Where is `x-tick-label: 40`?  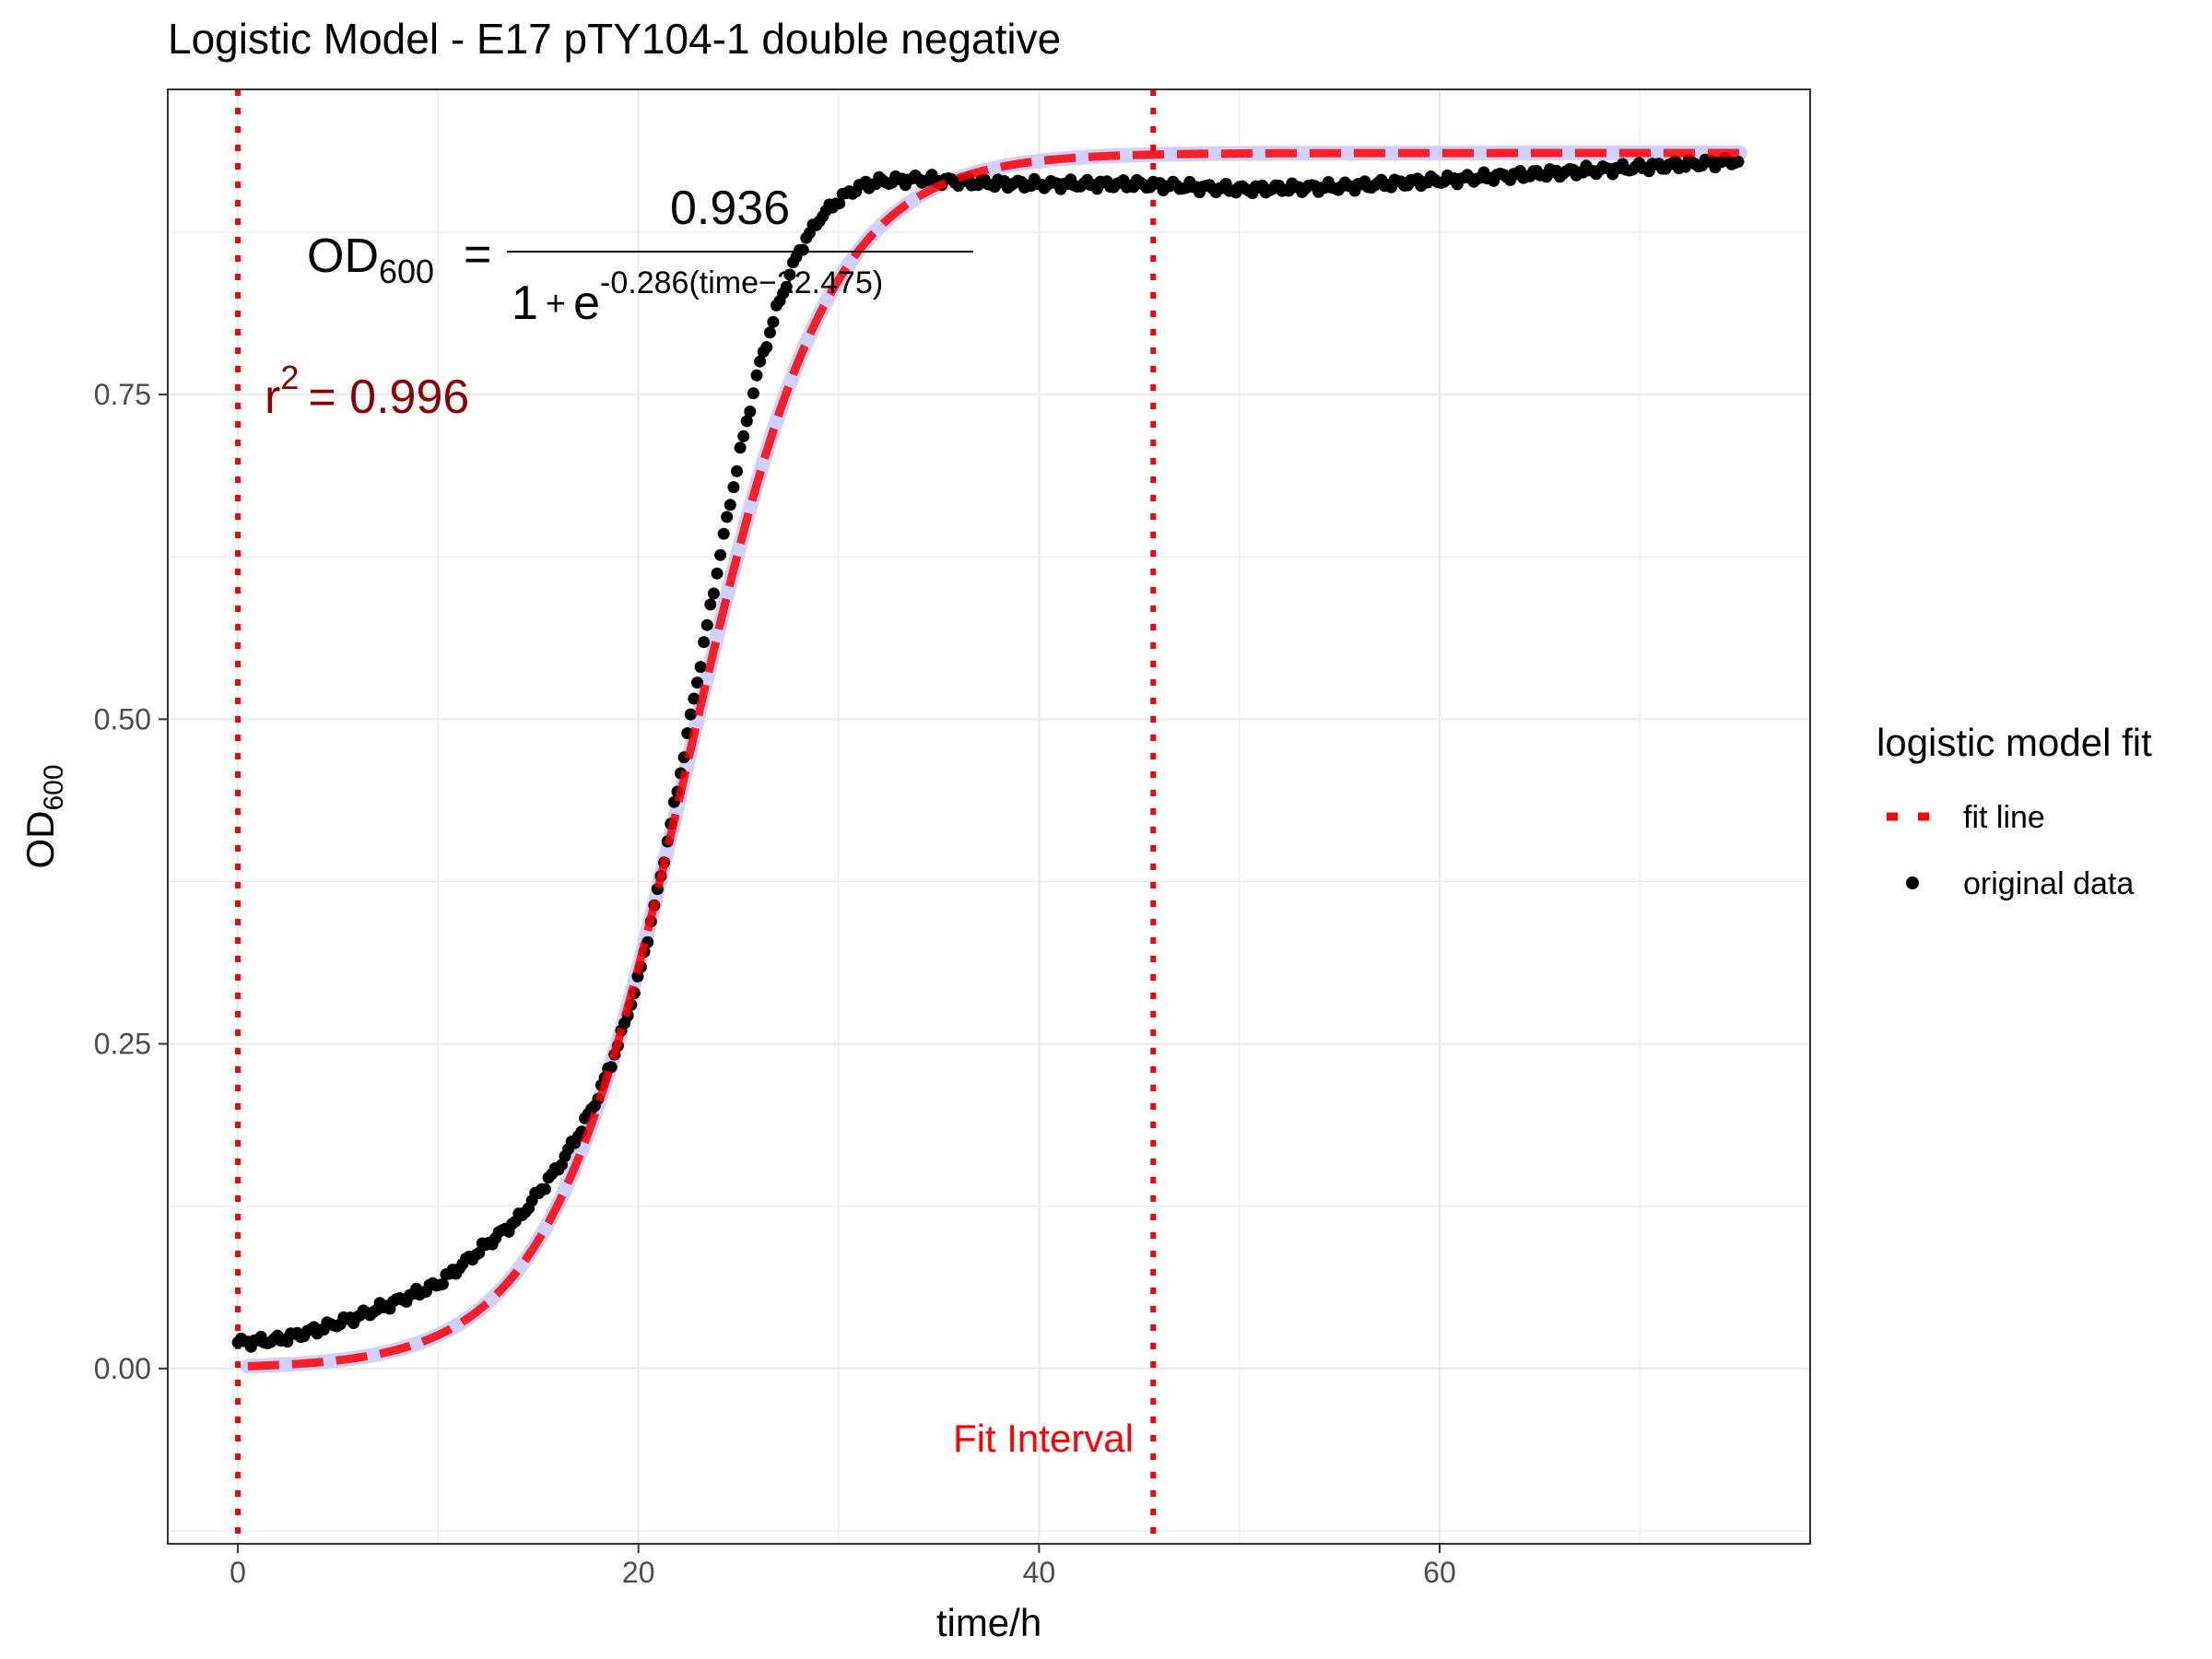 x-tick-label: 40 is located at coordinates (1039, 1572).